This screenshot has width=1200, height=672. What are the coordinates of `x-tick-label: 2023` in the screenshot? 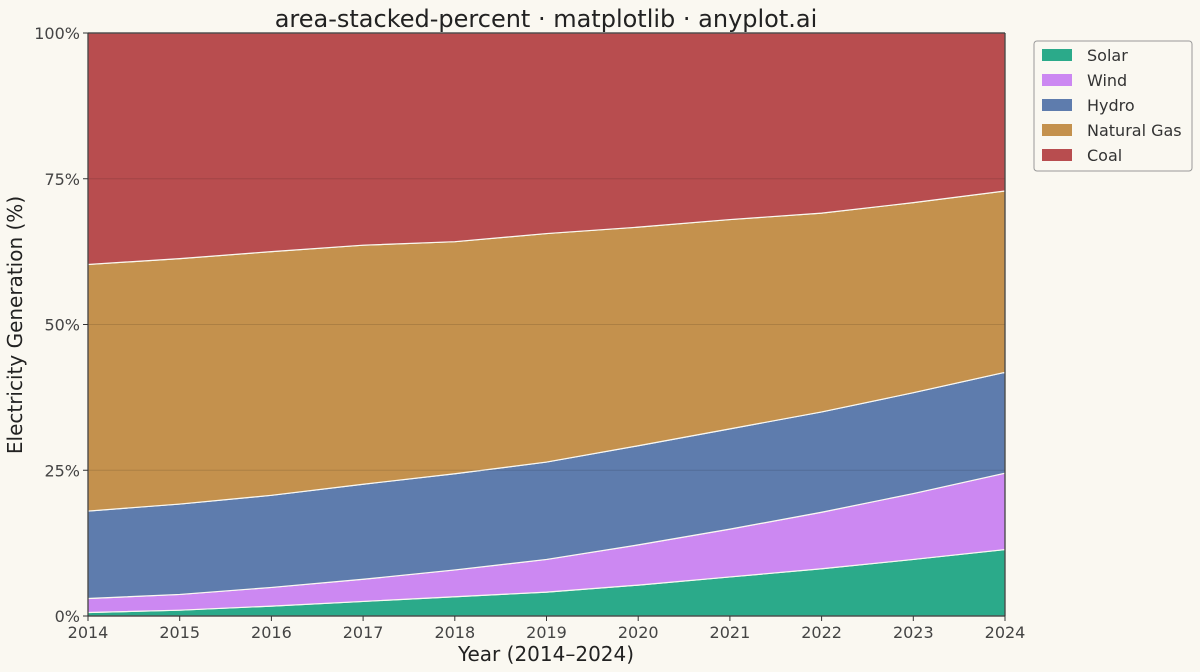 It's located at (913, 632).